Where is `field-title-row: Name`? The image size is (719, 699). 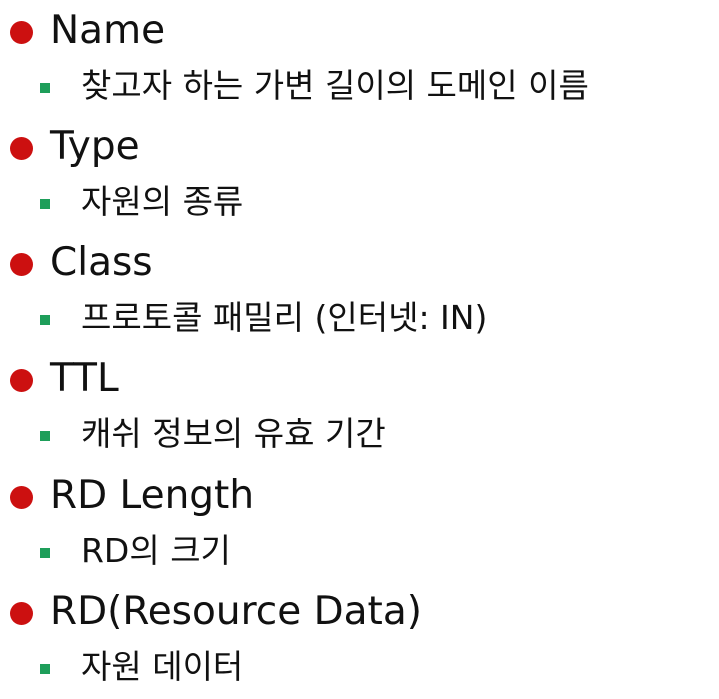 field-title-row: Name is located at coordinates (359, 31).